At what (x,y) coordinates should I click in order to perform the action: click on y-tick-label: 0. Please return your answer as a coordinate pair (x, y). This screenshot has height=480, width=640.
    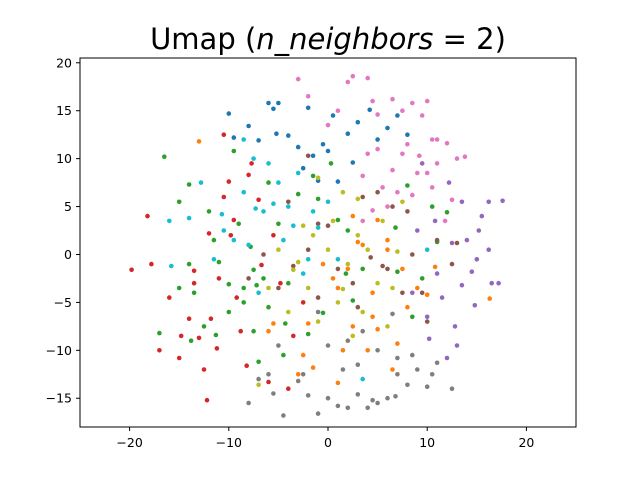
    Looking at the image, I should click on (68, 254).